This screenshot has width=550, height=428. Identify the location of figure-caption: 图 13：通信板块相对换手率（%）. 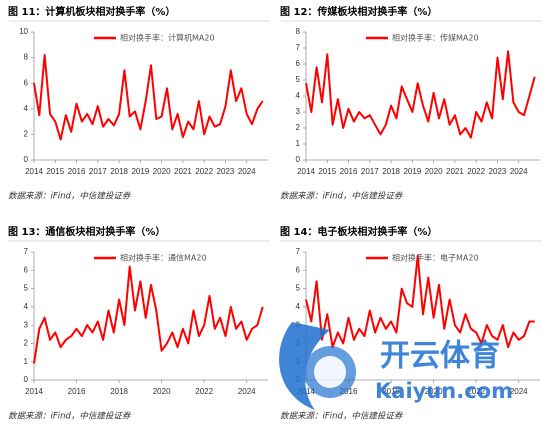
(86, 231).